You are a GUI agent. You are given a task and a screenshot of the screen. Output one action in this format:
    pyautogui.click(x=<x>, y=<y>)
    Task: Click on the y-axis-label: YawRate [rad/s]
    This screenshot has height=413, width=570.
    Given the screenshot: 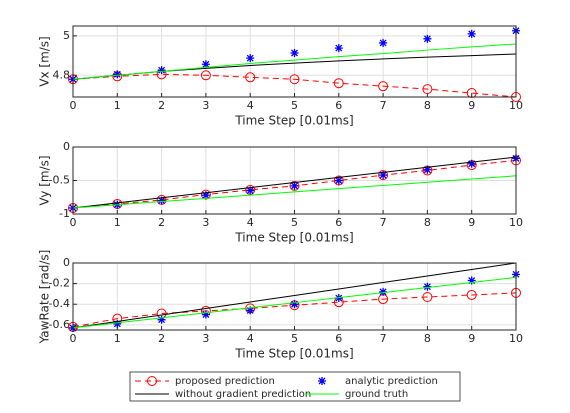 What is the action you would take?
    pyautogui.click(x=45, y=297)
    